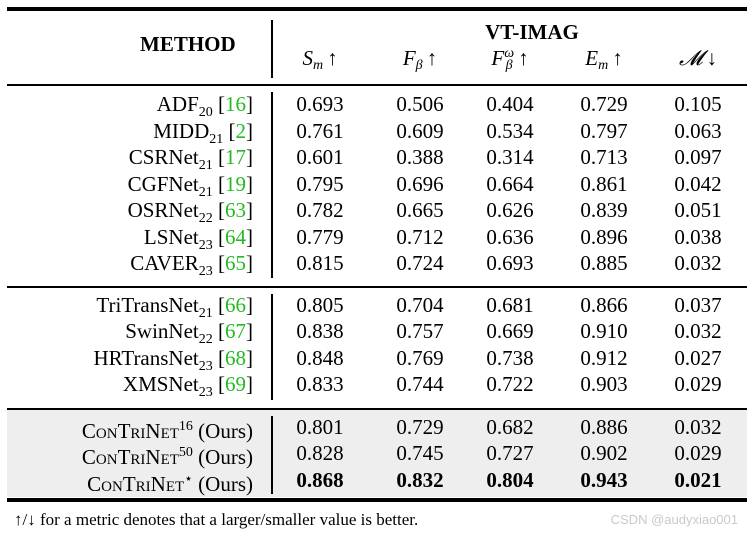 The width and height of the screenshot is (750, 535). What do you see at coordinates (377, 85) in the screenshot?
I see `header-rule` at bounding box center [377, 85].